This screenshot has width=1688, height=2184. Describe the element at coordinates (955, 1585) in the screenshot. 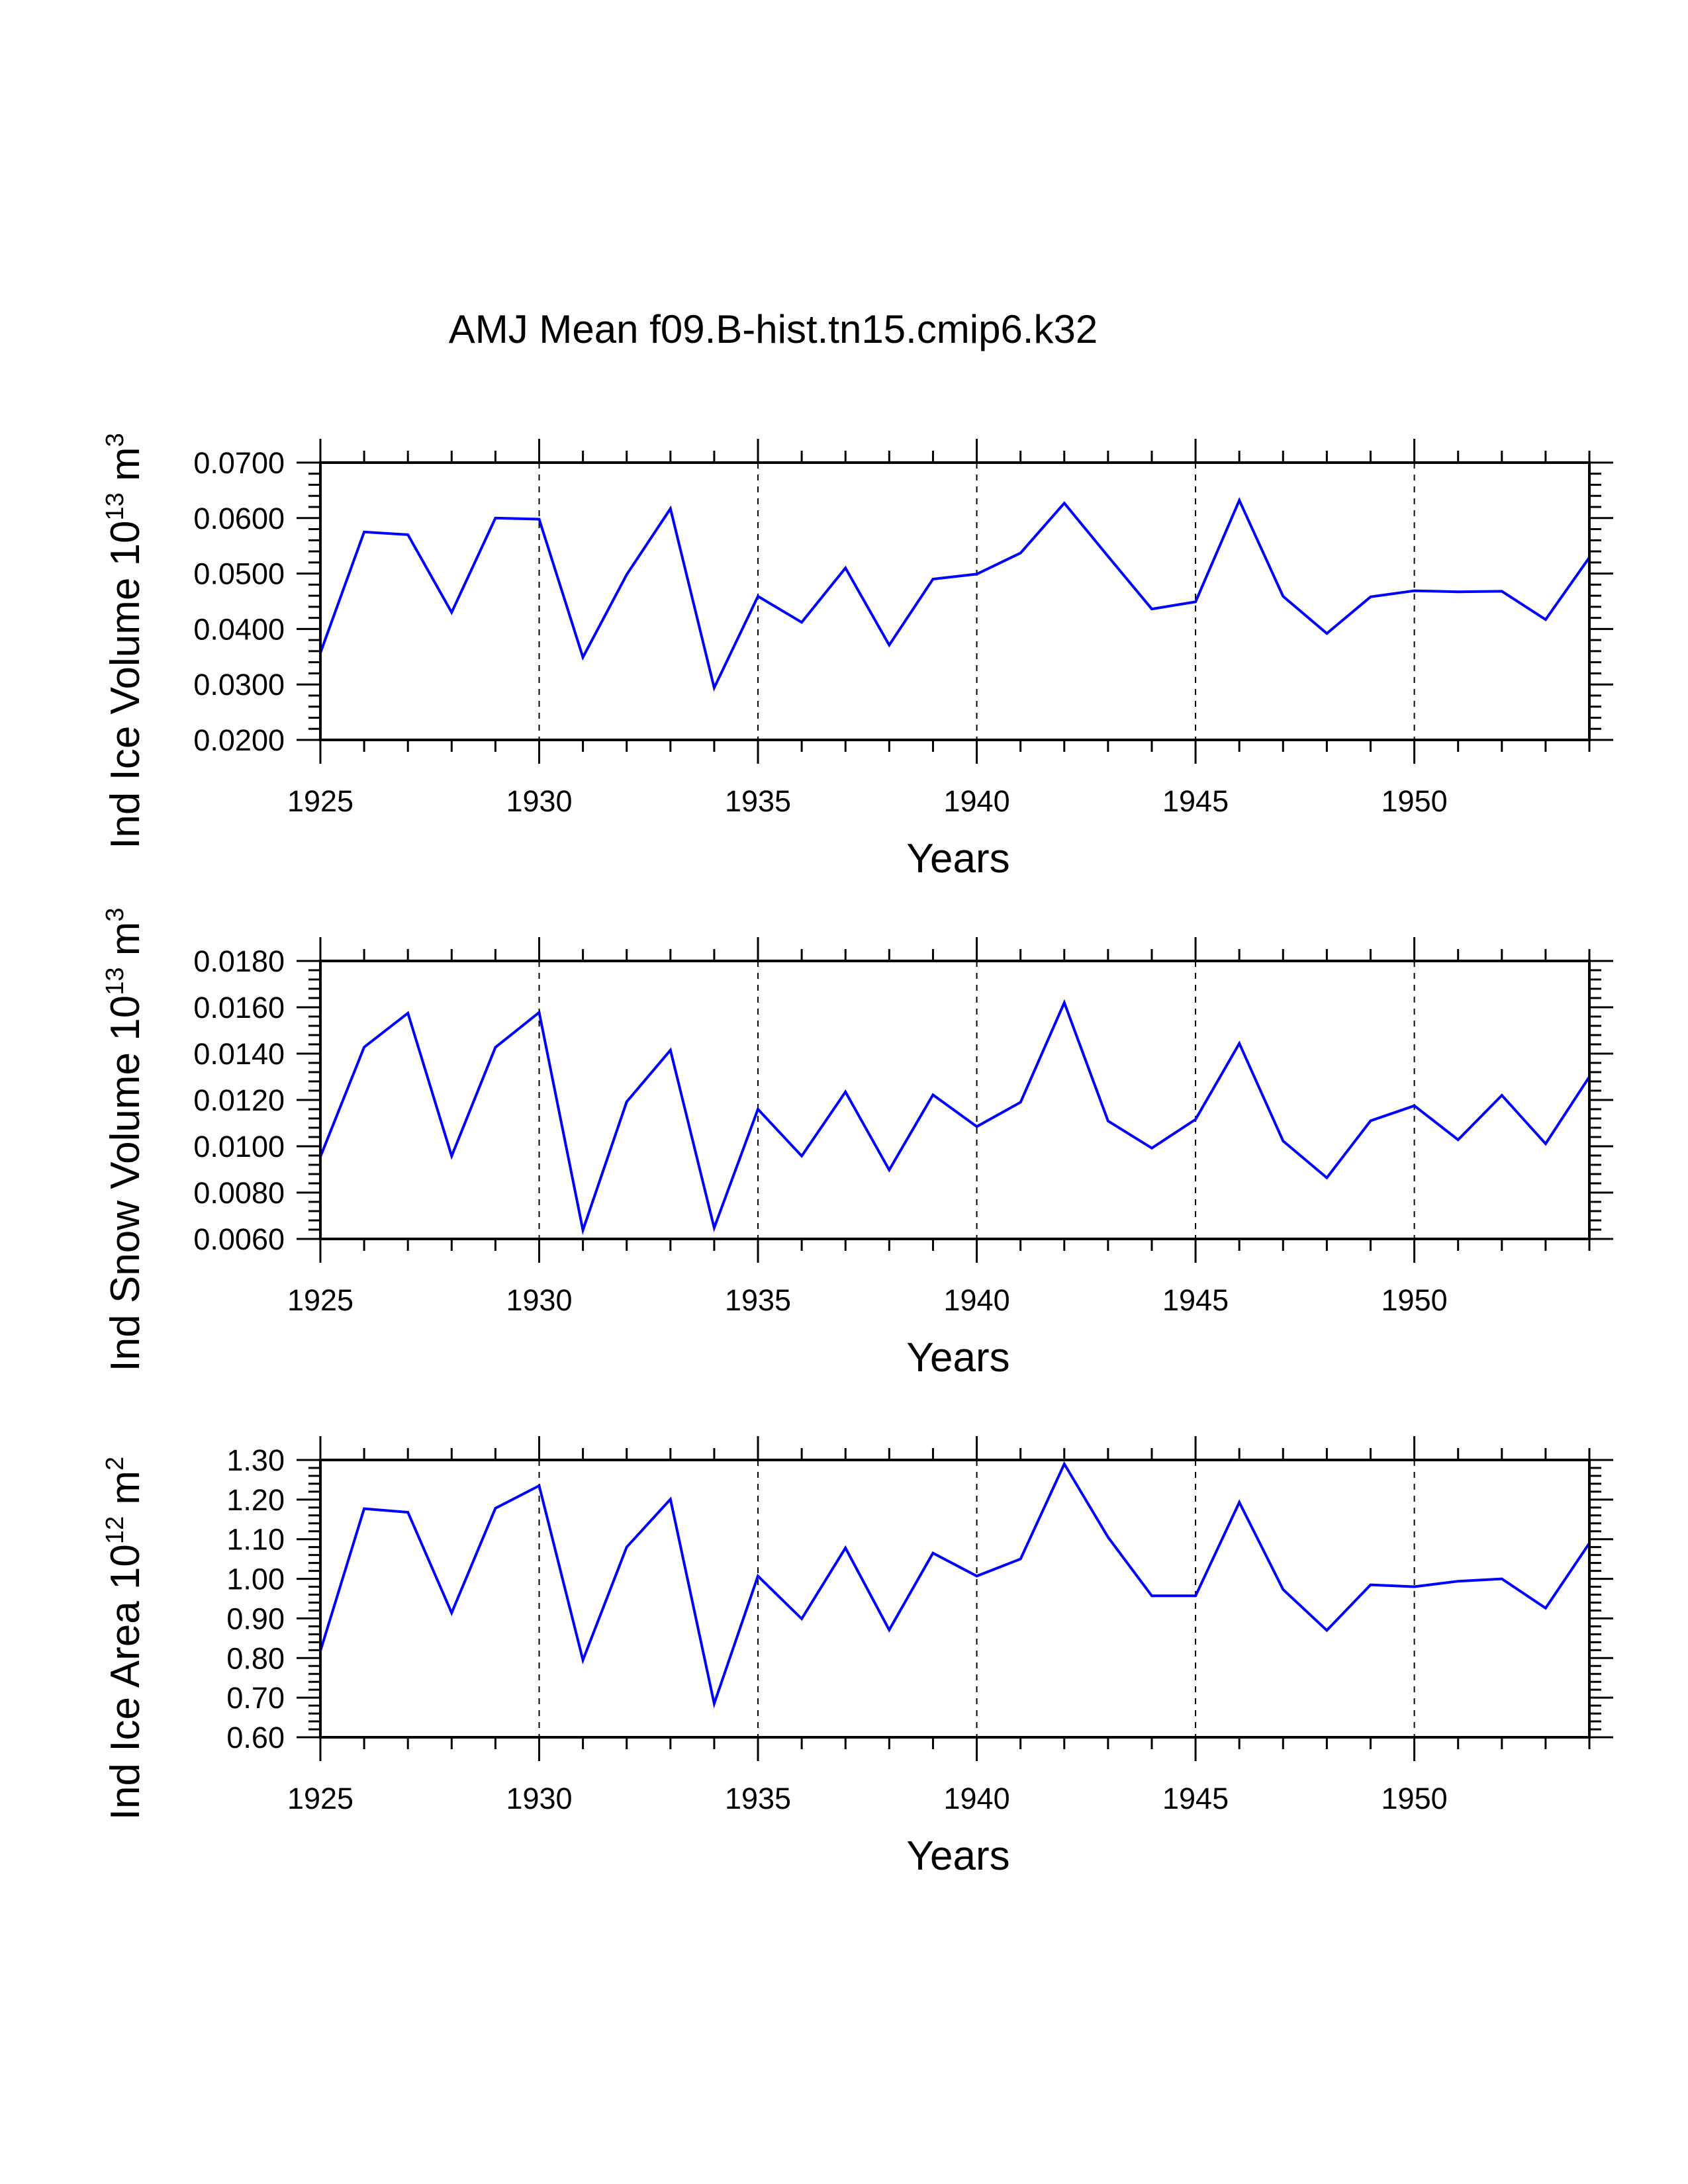

I see `ice-area-series-line` at that location.